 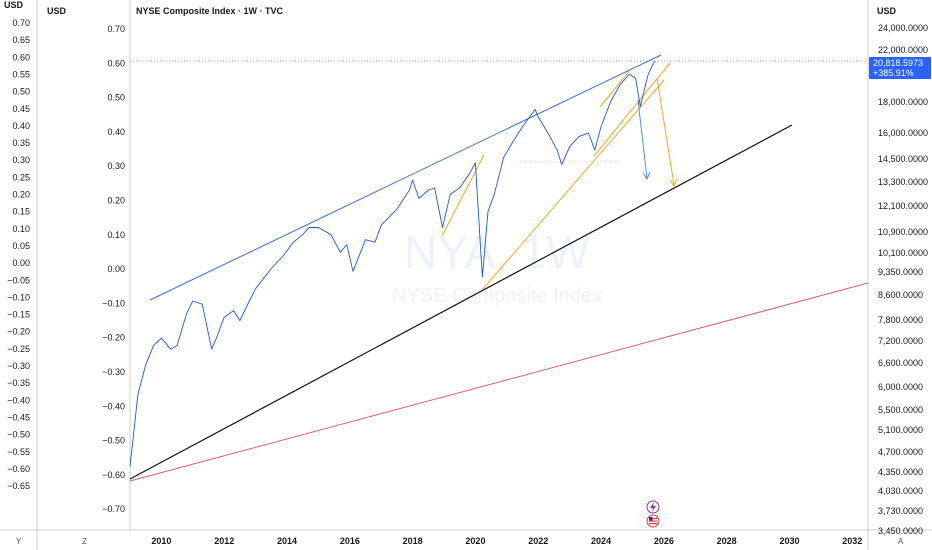 I want to click on left-inner-tick-label: −0.70, so click(x=113, y=509).